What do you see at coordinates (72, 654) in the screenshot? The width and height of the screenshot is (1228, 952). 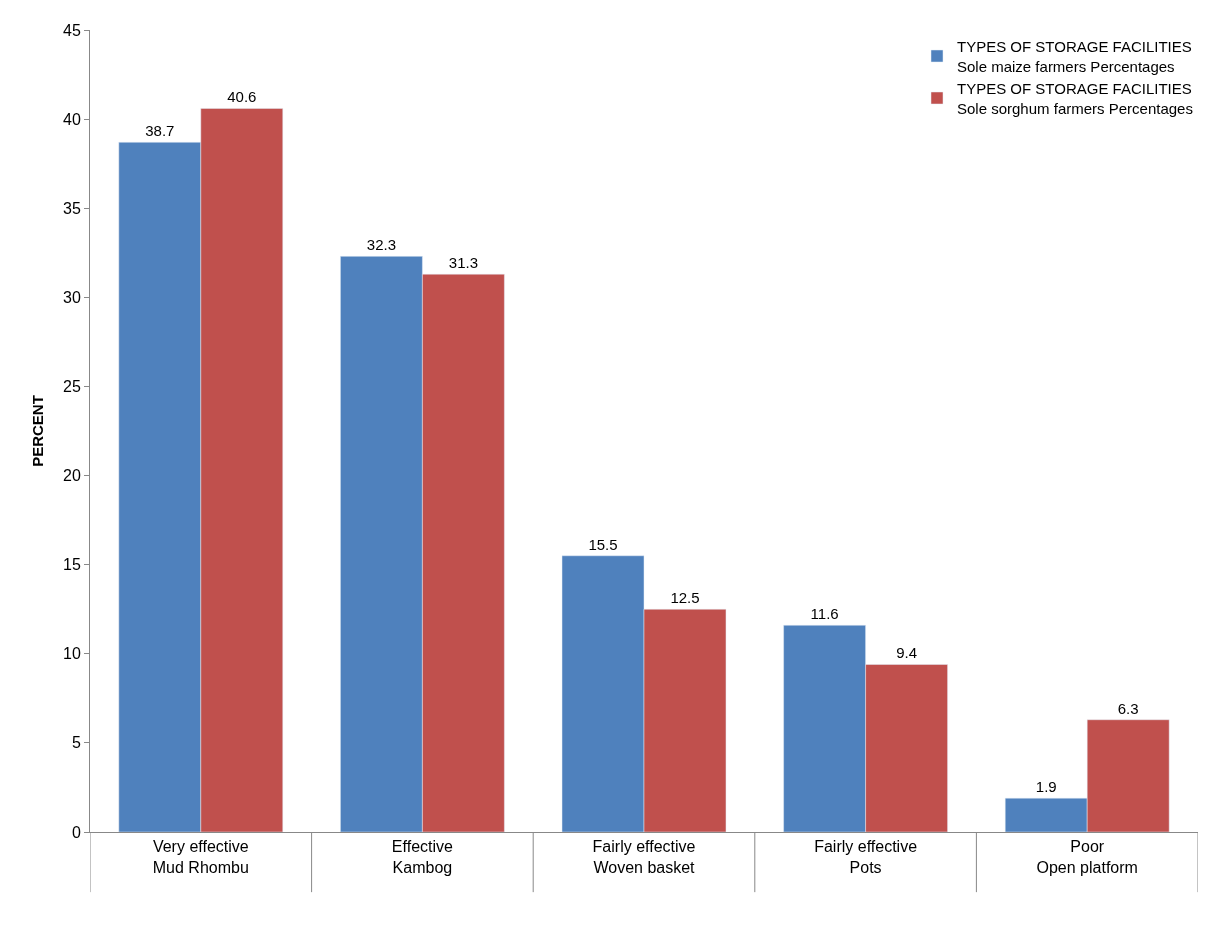 I see `y-tick-label: 10` at bounding box center [72, 654].